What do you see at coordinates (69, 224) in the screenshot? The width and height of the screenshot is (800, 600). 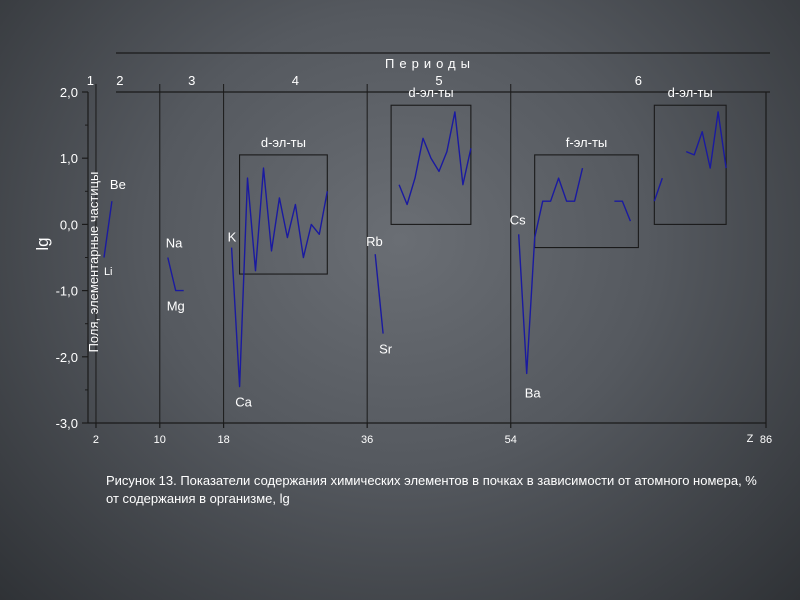 I see `y-tick-label: 0,0` at bounding box center [69, 224].